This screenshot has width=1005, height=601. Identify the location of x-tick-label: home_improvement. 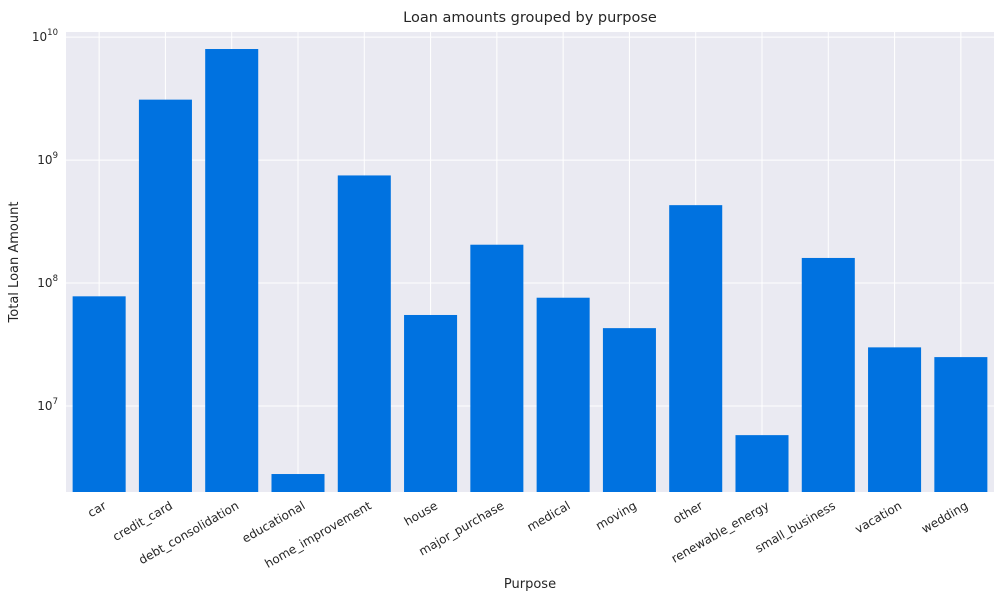
(318, 534).